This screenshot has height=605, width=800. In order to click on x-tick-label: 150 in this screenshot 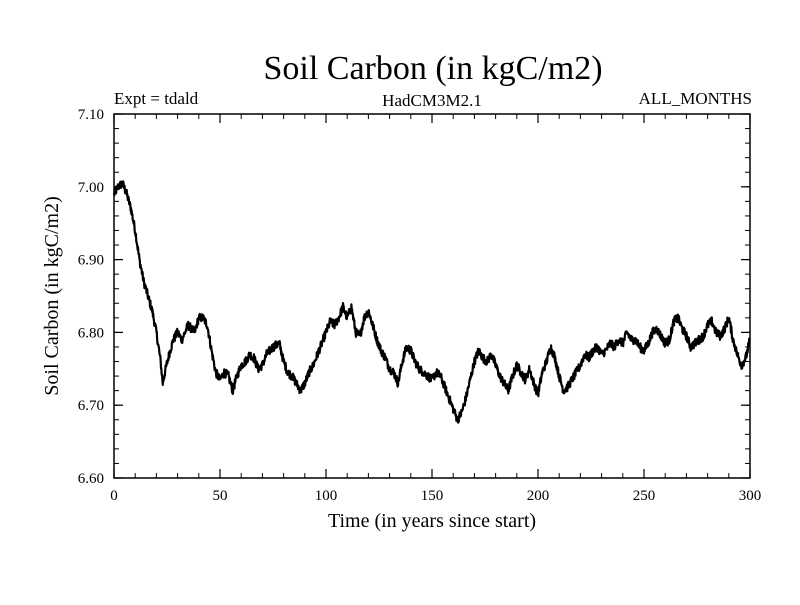, I will do `click(432, 496)`.